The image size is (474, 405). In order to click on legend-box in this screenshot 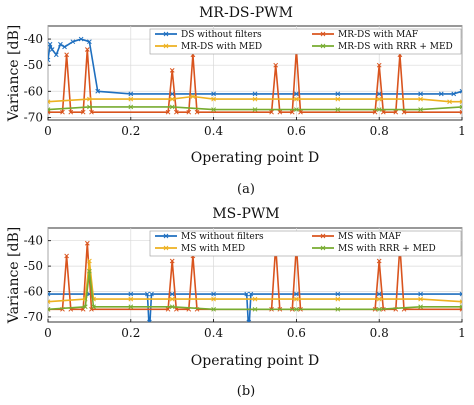, I will do `click(305, 243)`.